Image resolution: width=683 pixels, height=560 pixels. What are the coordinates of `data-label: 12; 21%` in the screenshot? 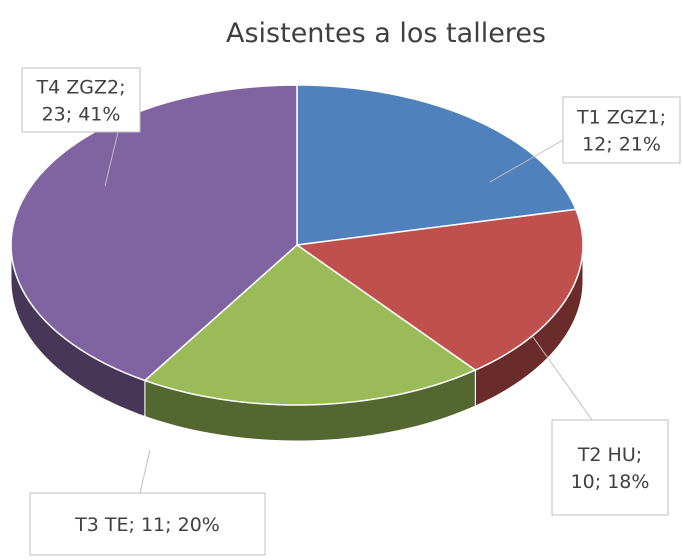 It's located at (621, 145).